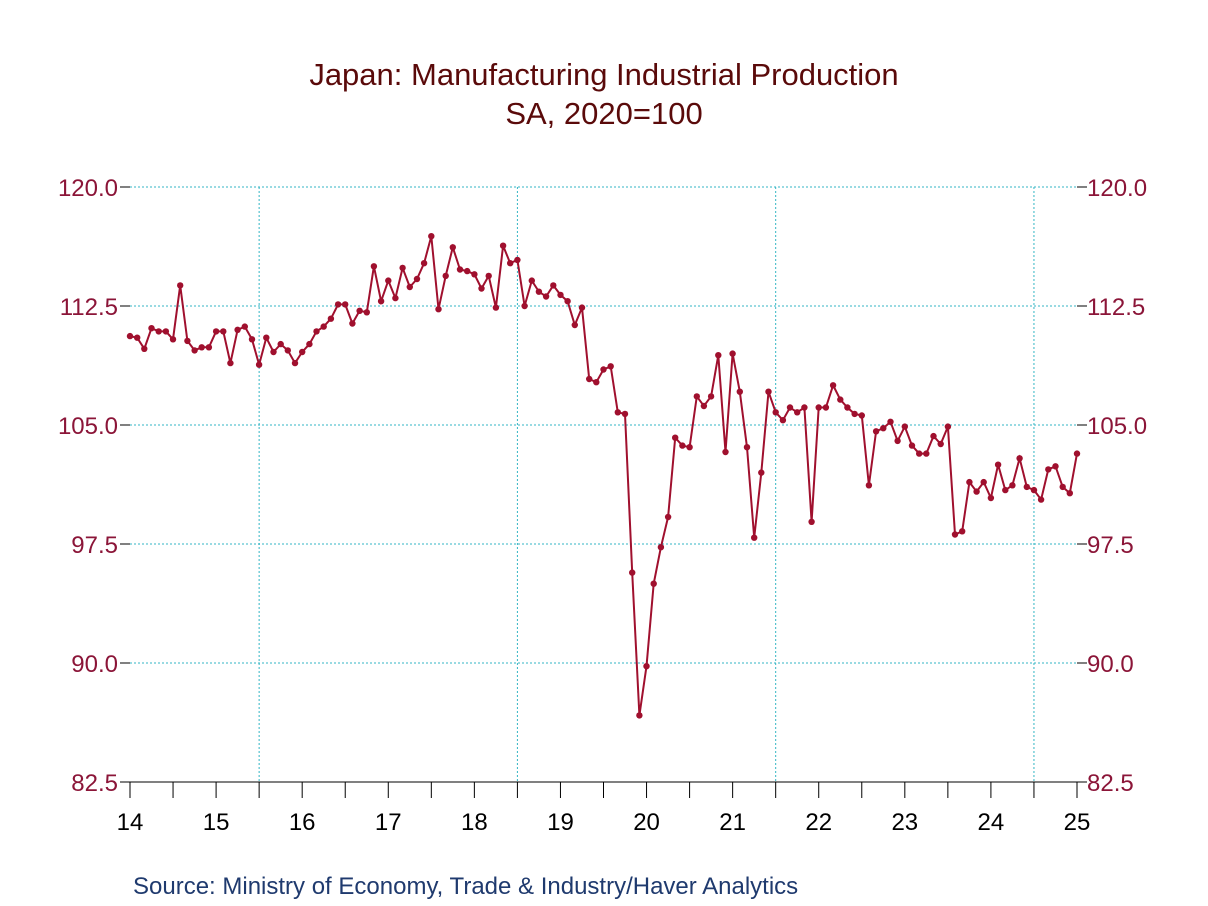  Describe the element at coordinates (603, 113) in the screenshot. I see `chart-subtitle: SA, 2020=100` at that location.